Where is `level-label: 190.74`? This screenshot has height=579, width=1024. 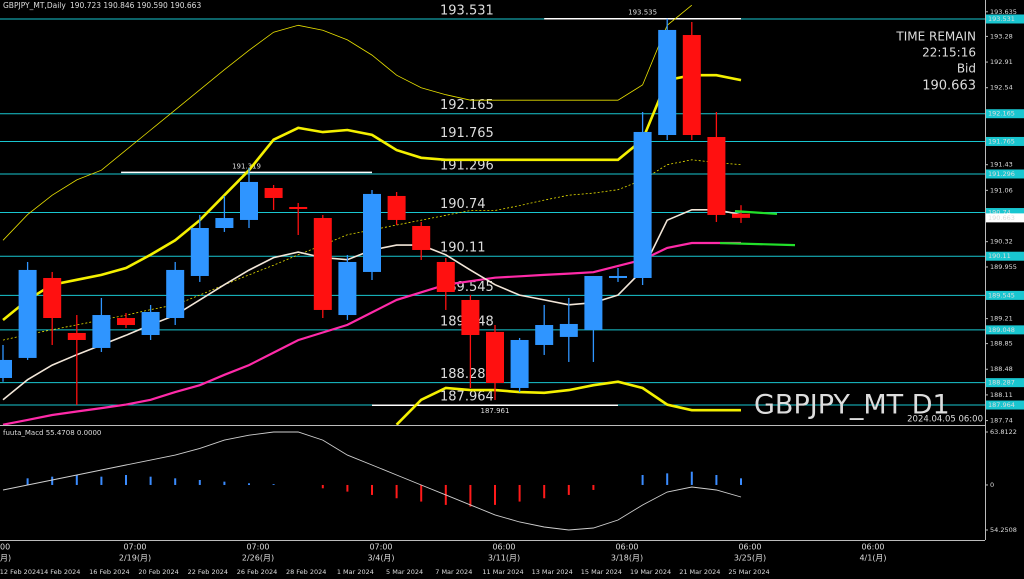
level-label: 190.74 is located at coordinates (463, 204).